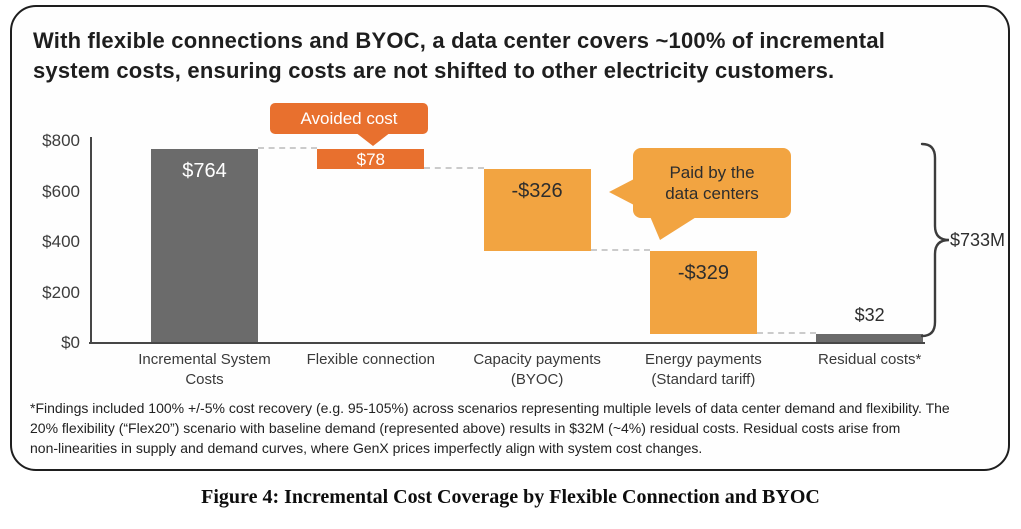 The width and height of the screenshot is (1021, 529). Describe the element at coordinates (91, 240) in the screenshot. I see `y-axis` at that location.